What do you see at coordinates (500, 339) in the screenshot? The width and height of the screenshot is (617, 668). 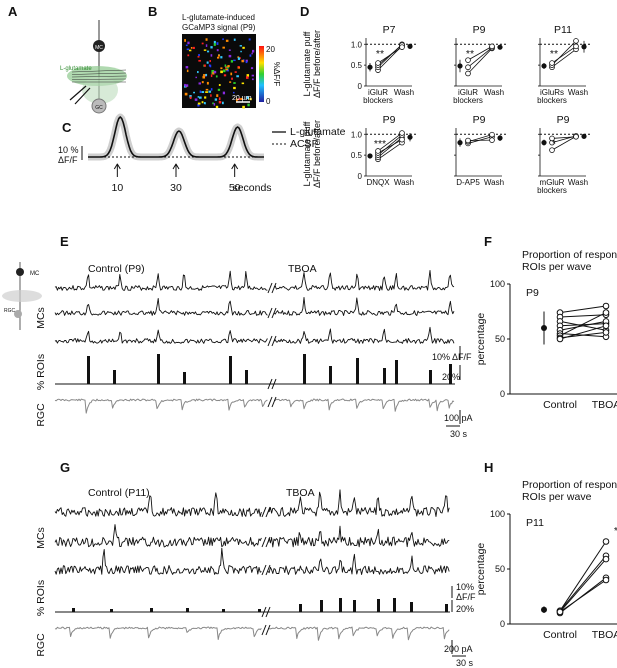 I see `ytick-label: 50` at bounding box center [500, 339].